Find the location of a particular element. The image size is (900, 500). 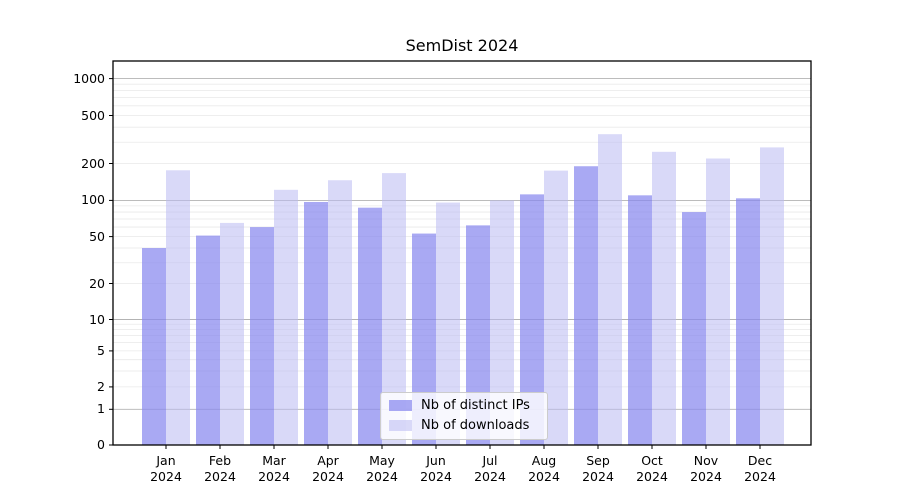

y-tick-label: 1 is located at coordinates (101, 409).